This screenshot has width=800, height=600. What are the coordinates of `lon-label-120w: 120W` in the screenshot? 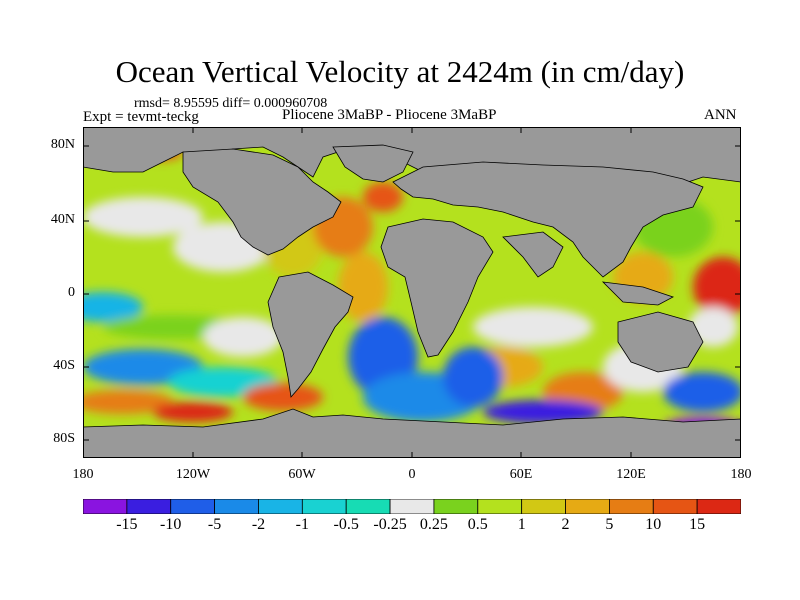 It's located at (193, 474).